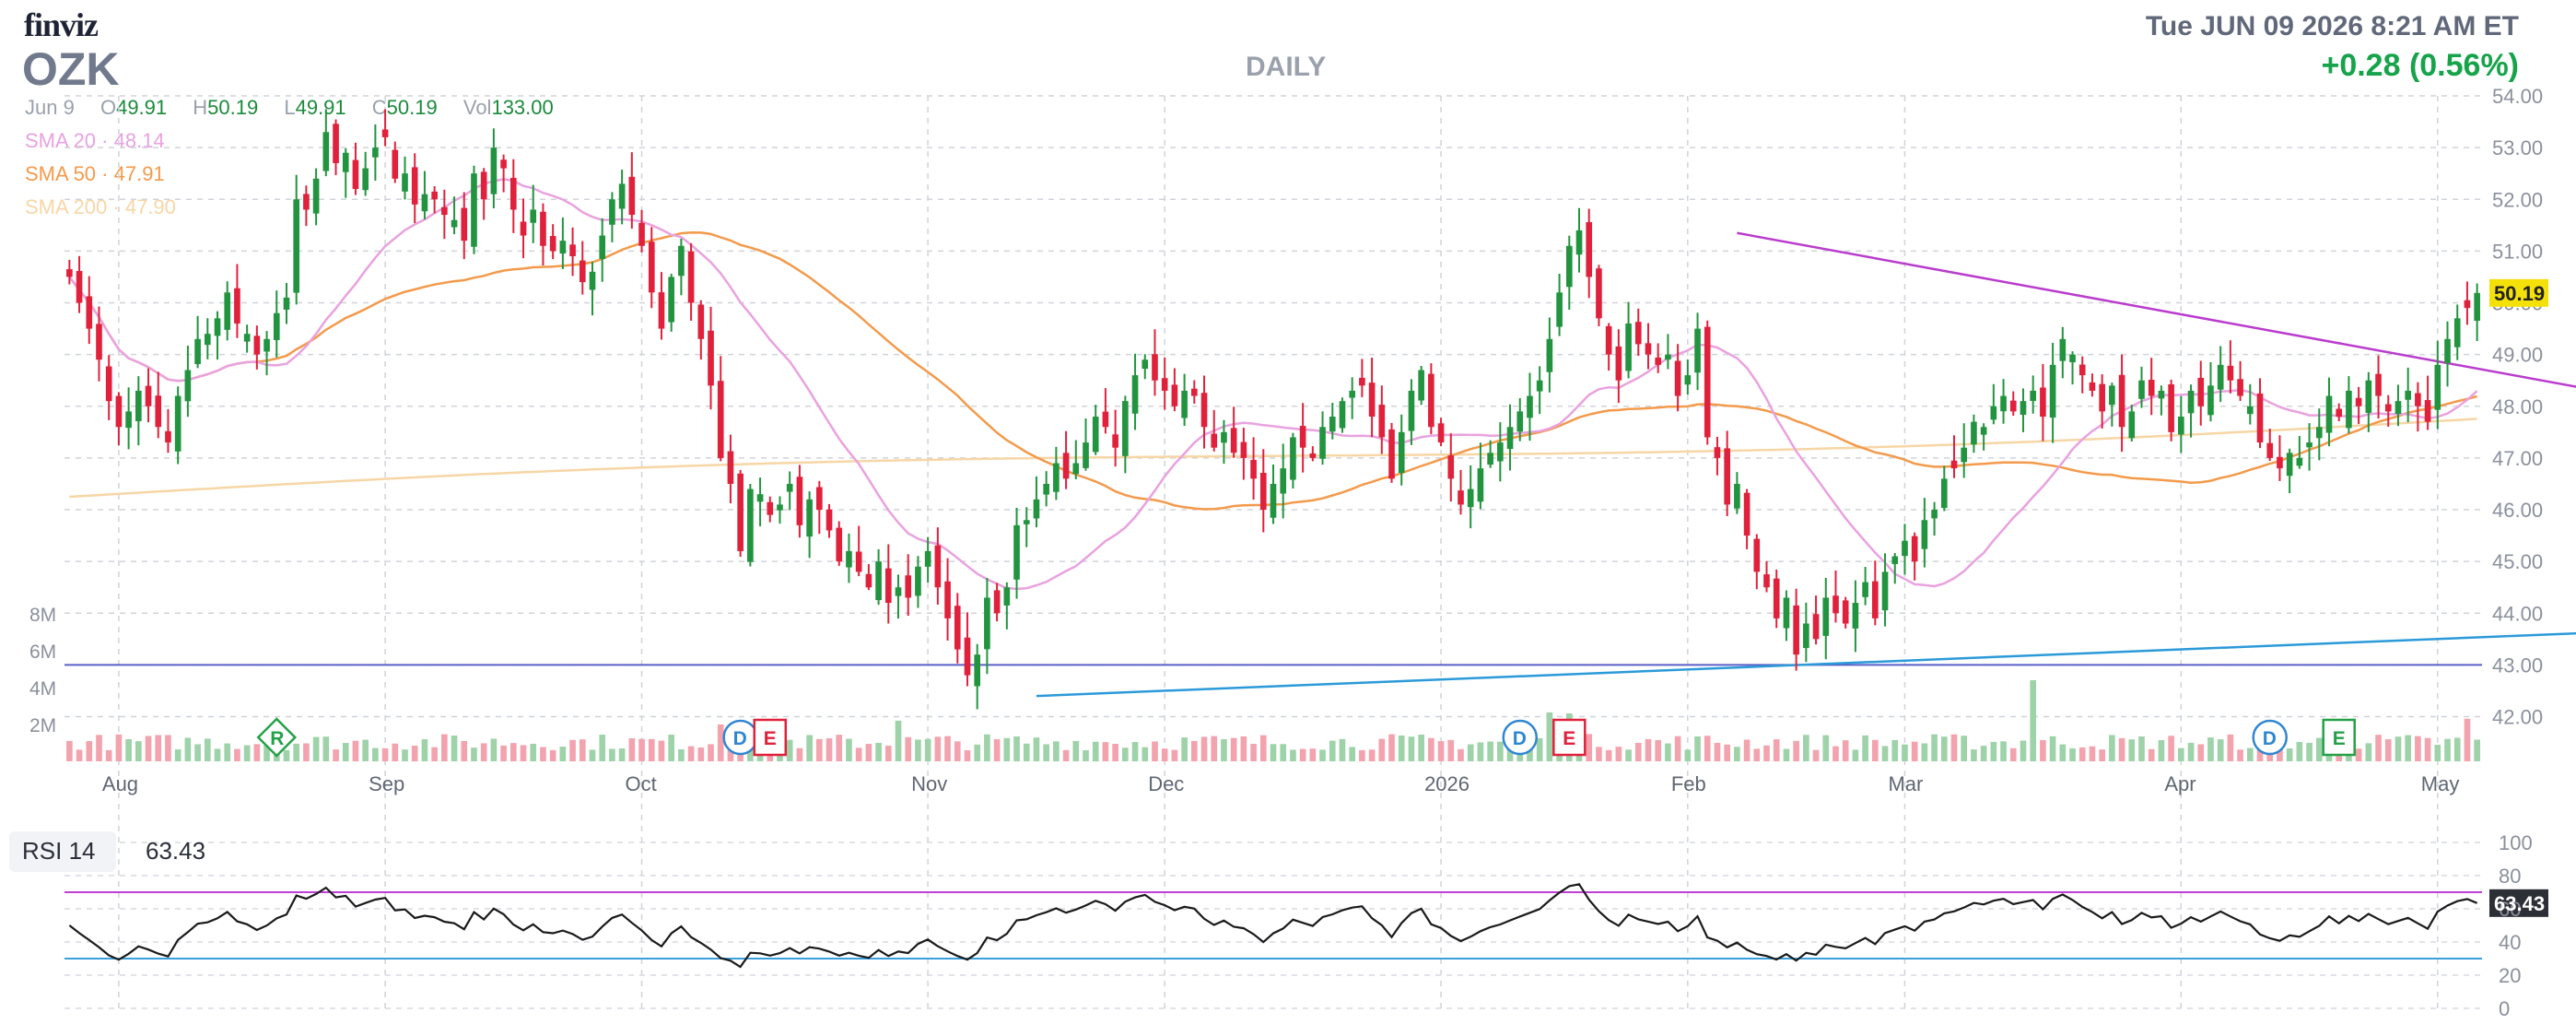  I want to click on rsi-legend-box, so click(63, 851).